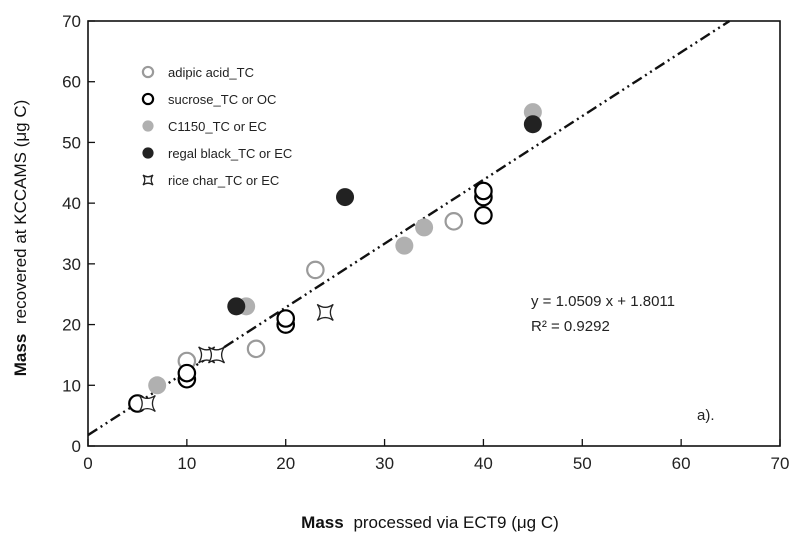 The image size is (797, 537). Describe the element at coordinates (71, 385) in the screenshot. I see `y-tick-label: 10` at that location.